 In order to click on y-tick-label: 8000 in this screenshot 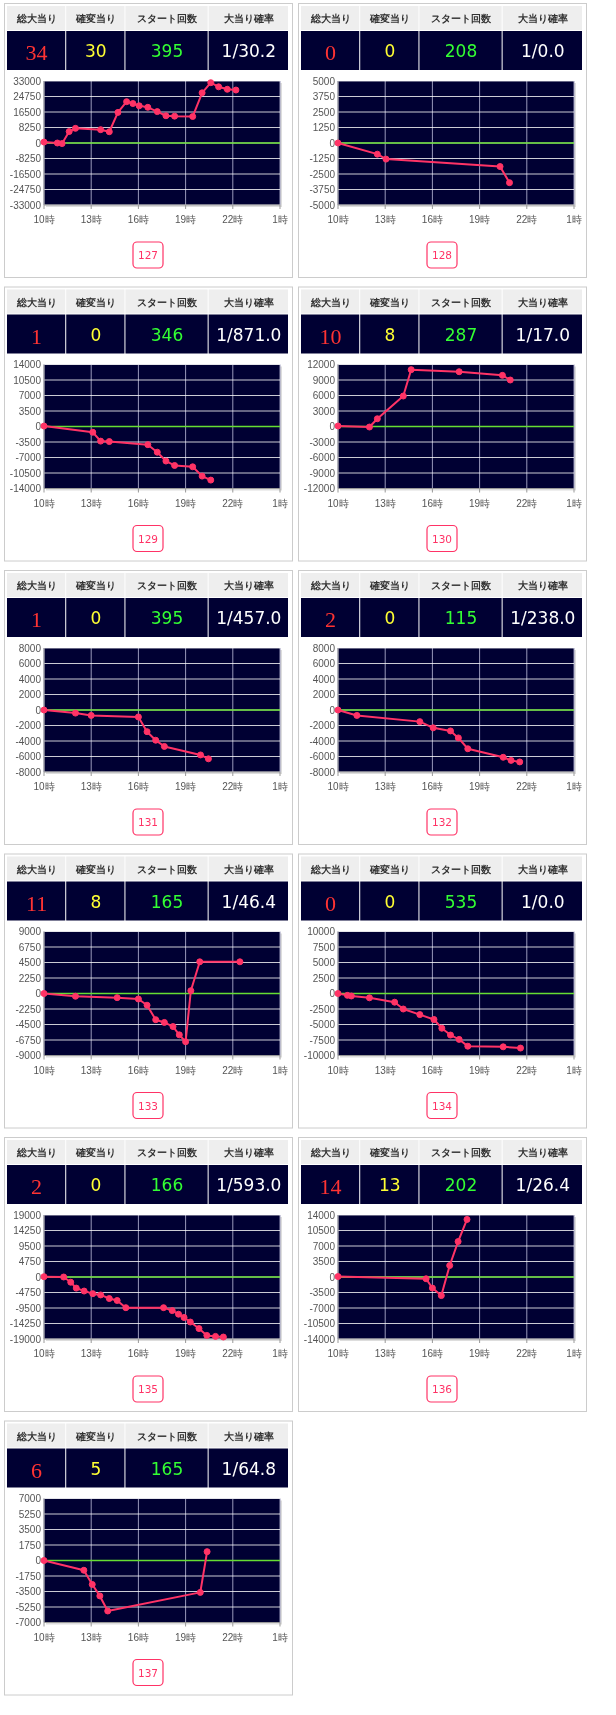, I will do `click(30, 648)`.